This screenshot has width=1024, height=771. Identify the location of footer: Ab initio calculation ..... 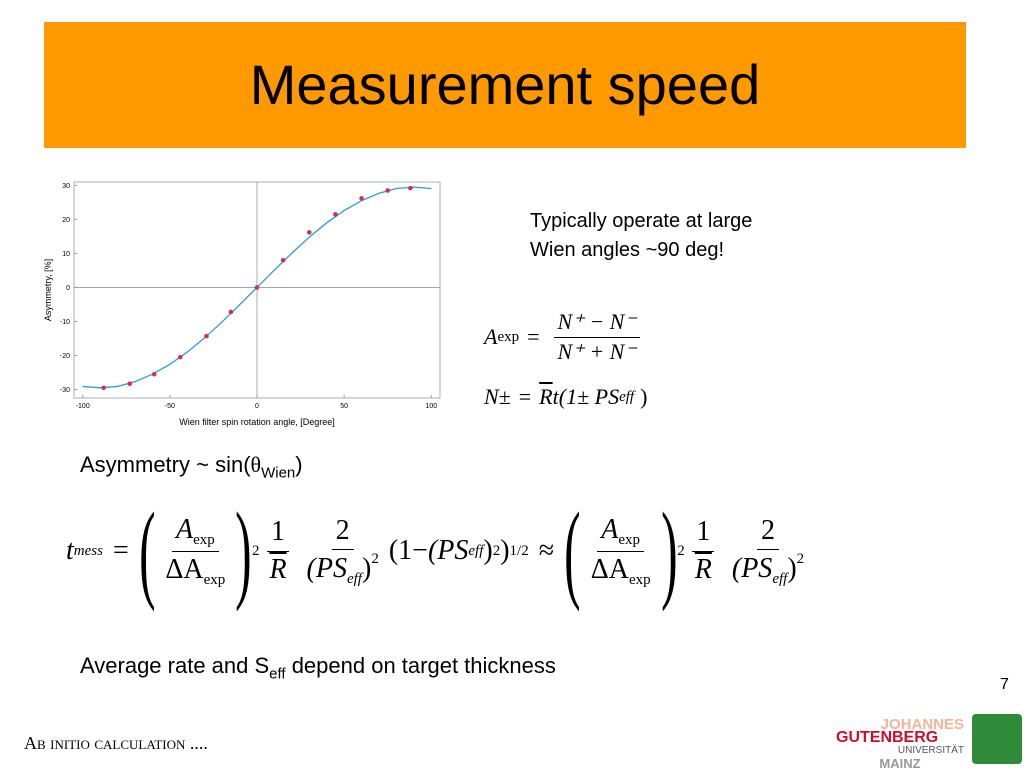
(116, 743).